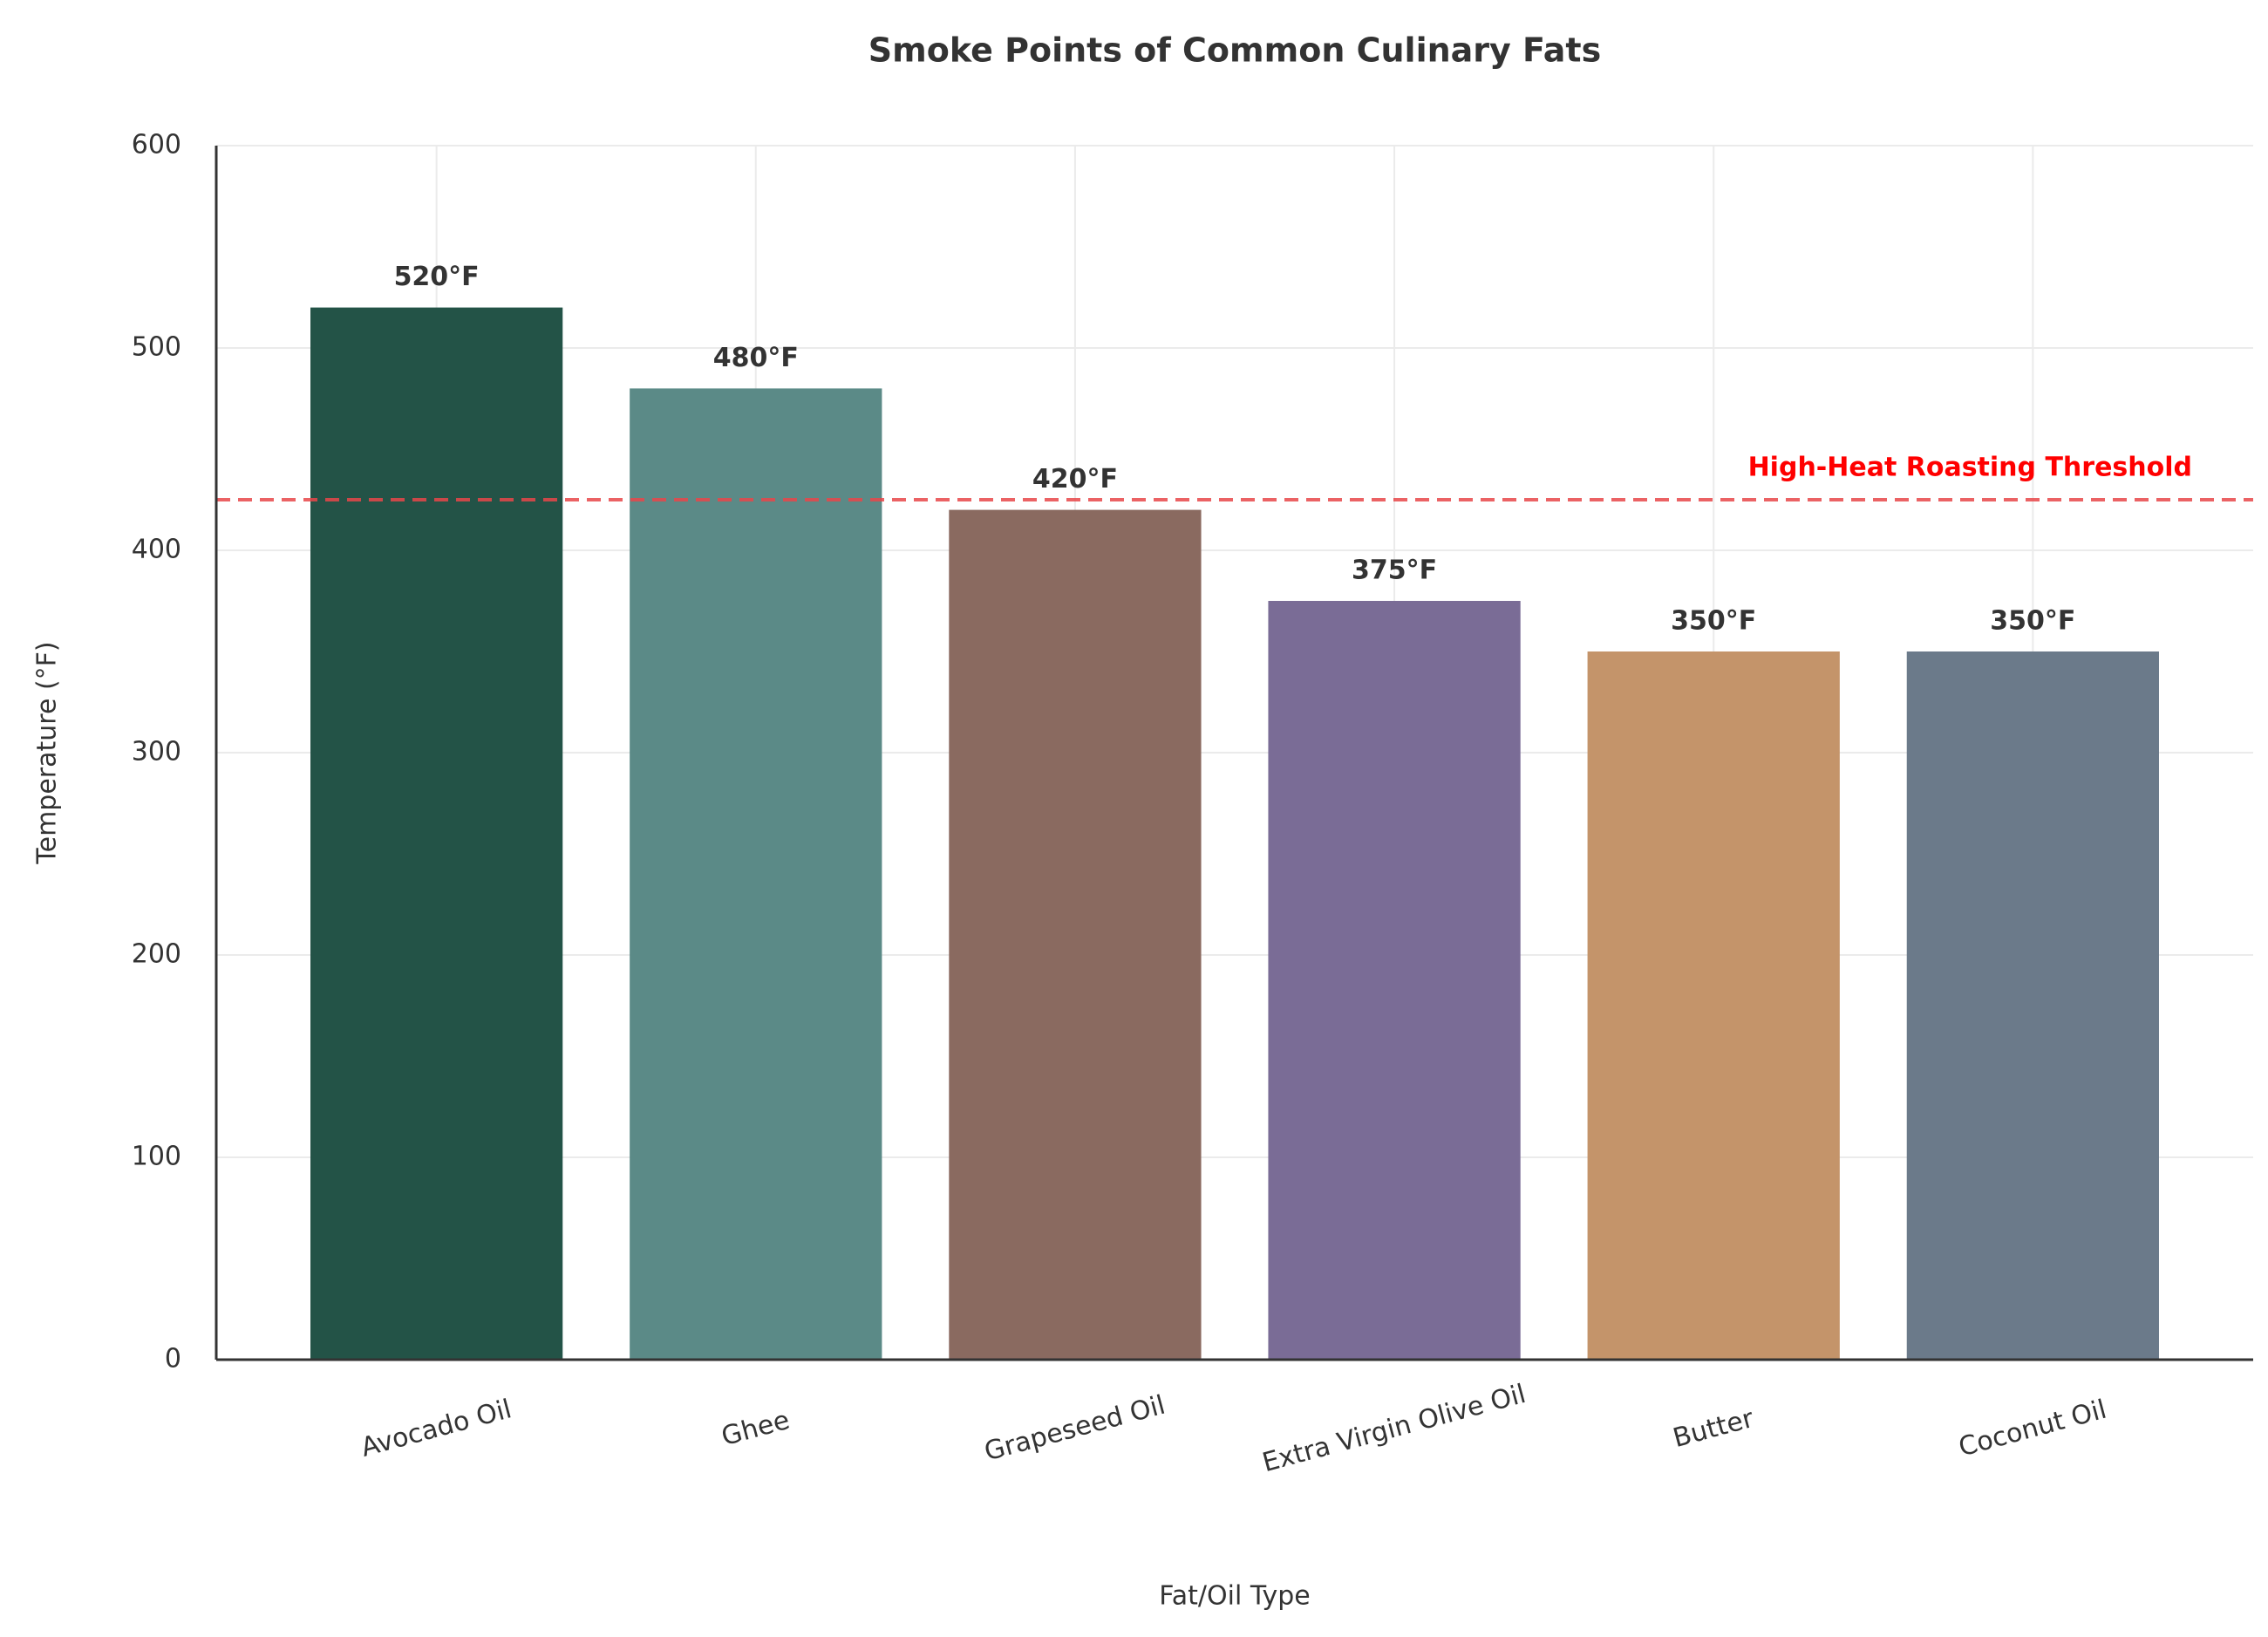 This screenshot has width=2268, height=1637. What do you see at coordinates (1234, 1596) in the screenshot?
I see `x-axis-label: Fat/Oil Type` at bounding box center [1234, 1596].